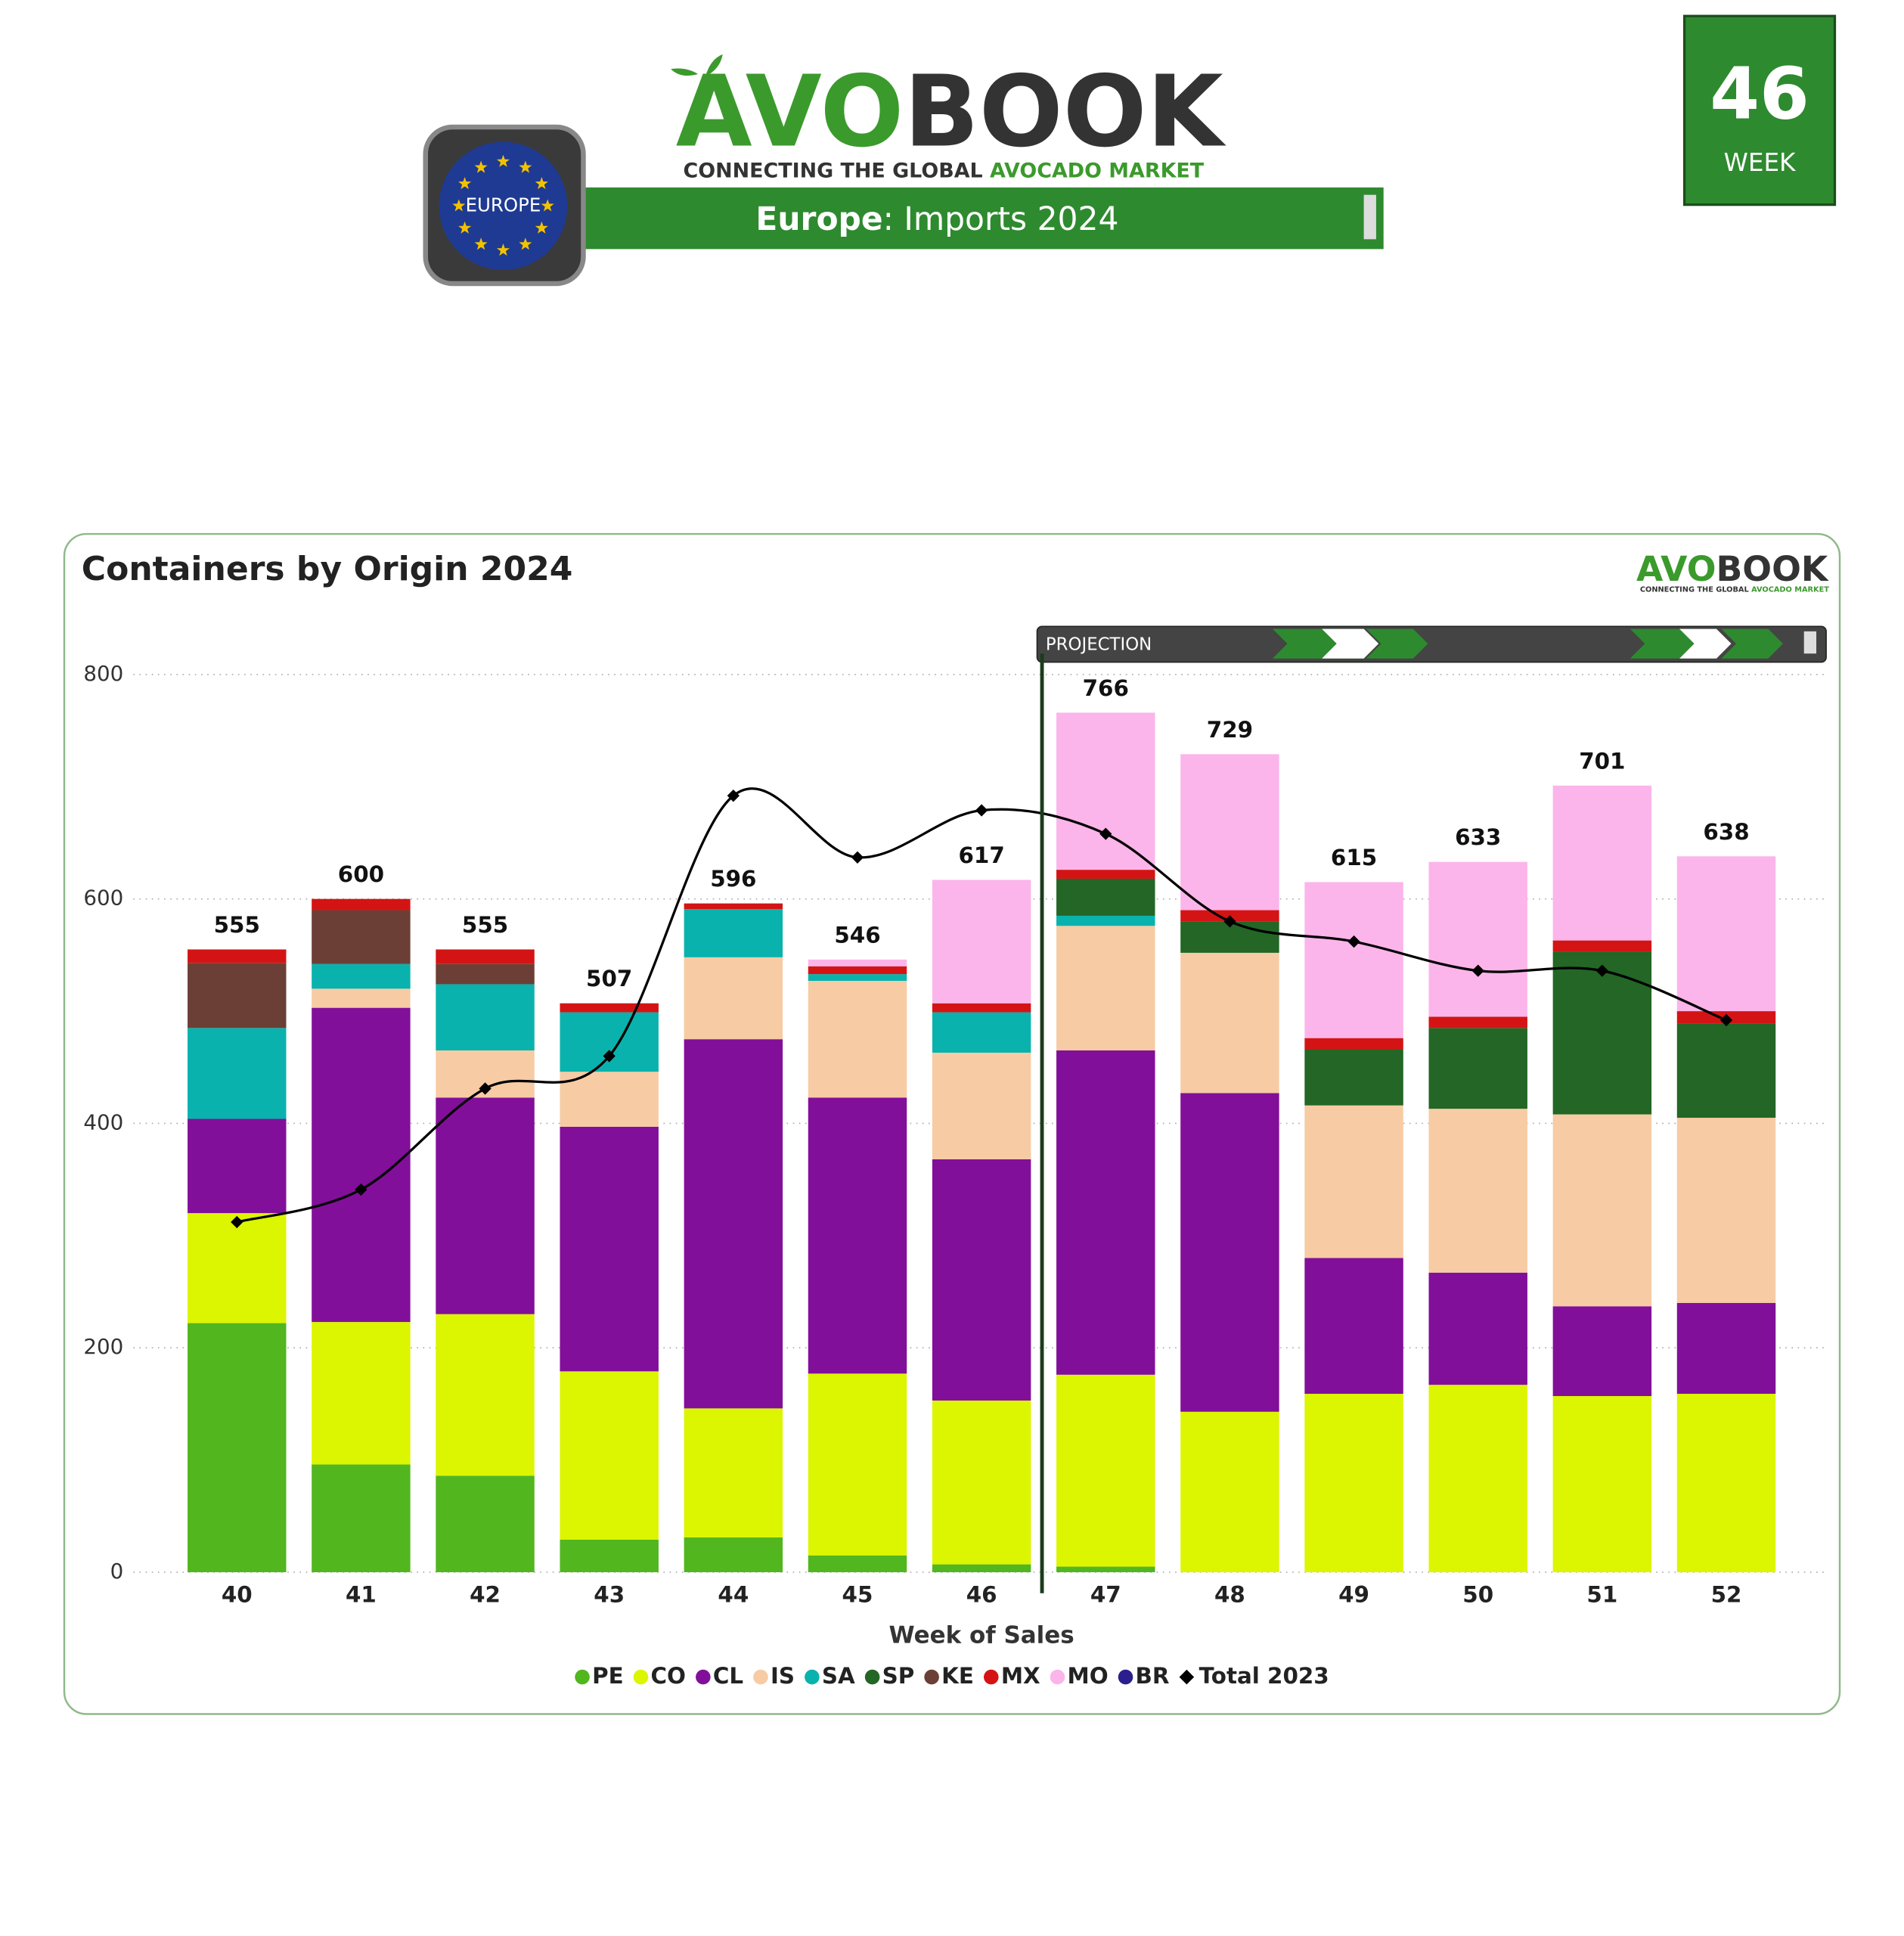 Image resolution: width=1904 pixels, height=1936 pixels. I want to click on projection-bar, so click(1431, 644).